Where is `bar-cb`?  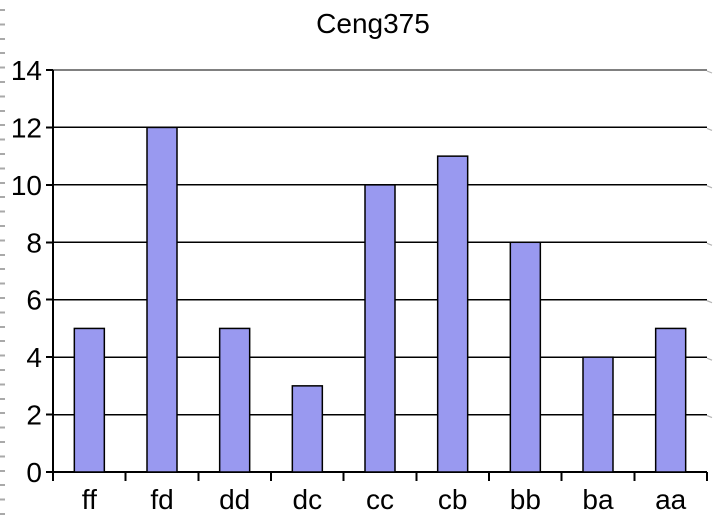
bar-cb is located at coordinates (452, 314).